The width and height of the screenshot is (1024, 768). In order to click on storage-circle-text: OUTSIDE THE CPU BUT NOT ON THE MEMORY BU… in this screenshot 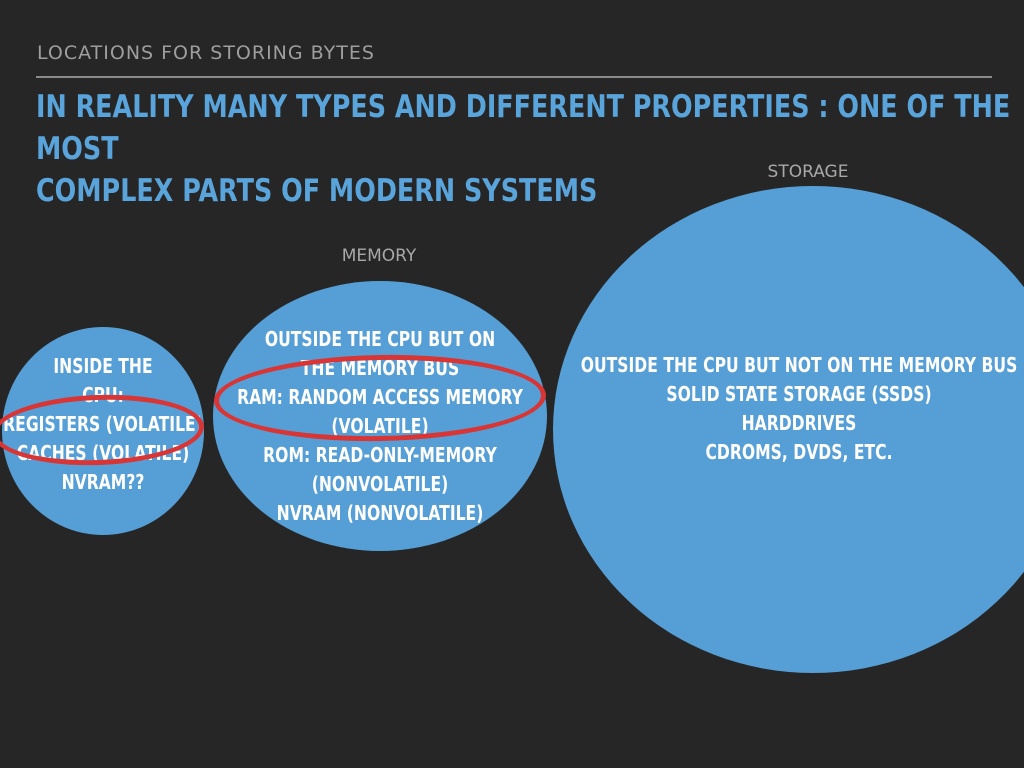, I will do `click(799, 409)`.